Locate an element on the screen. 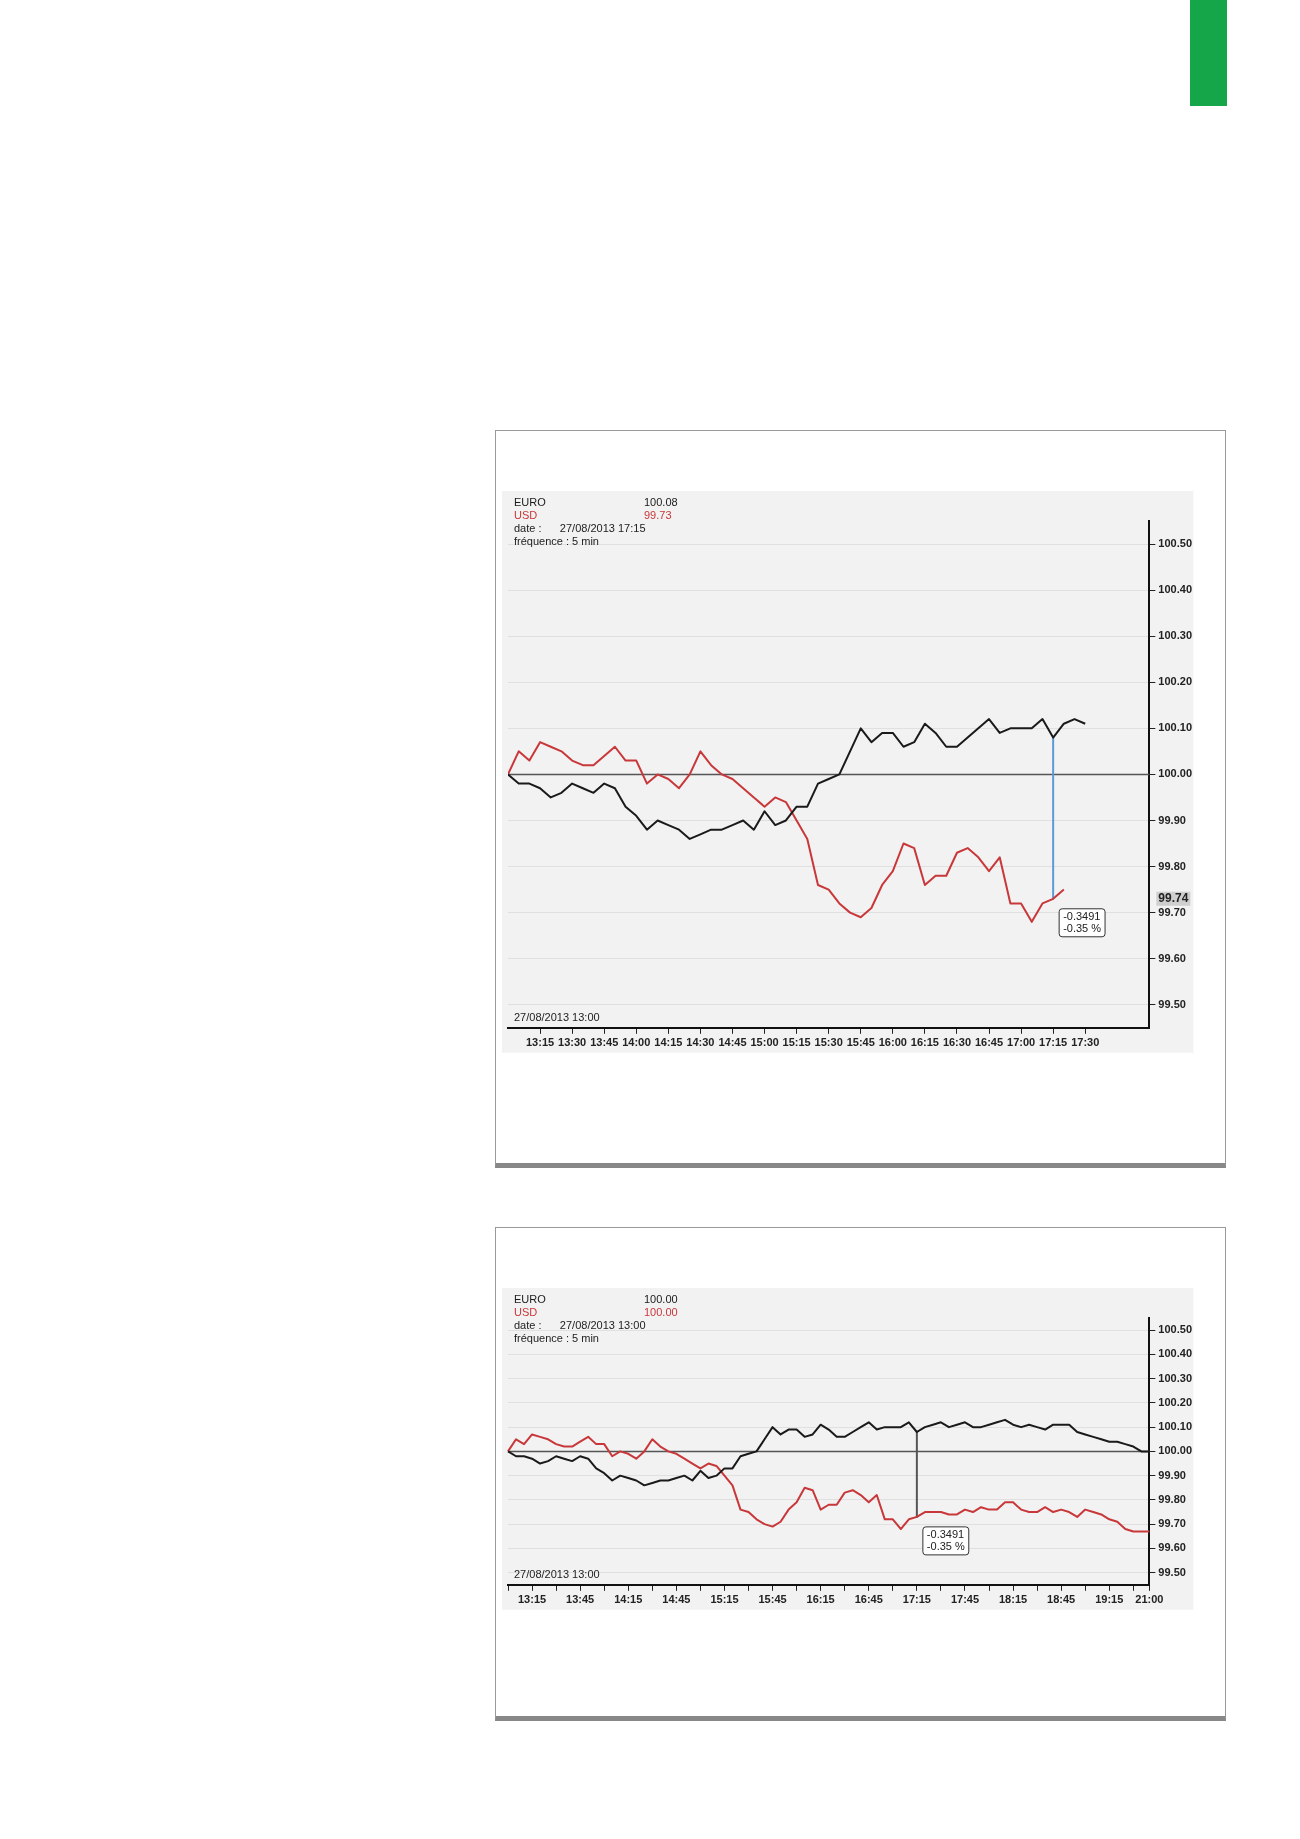 This screenshot has width=1300, height=1839. x-tick-label: 18:15 is located at coordinates (1013, 1599).